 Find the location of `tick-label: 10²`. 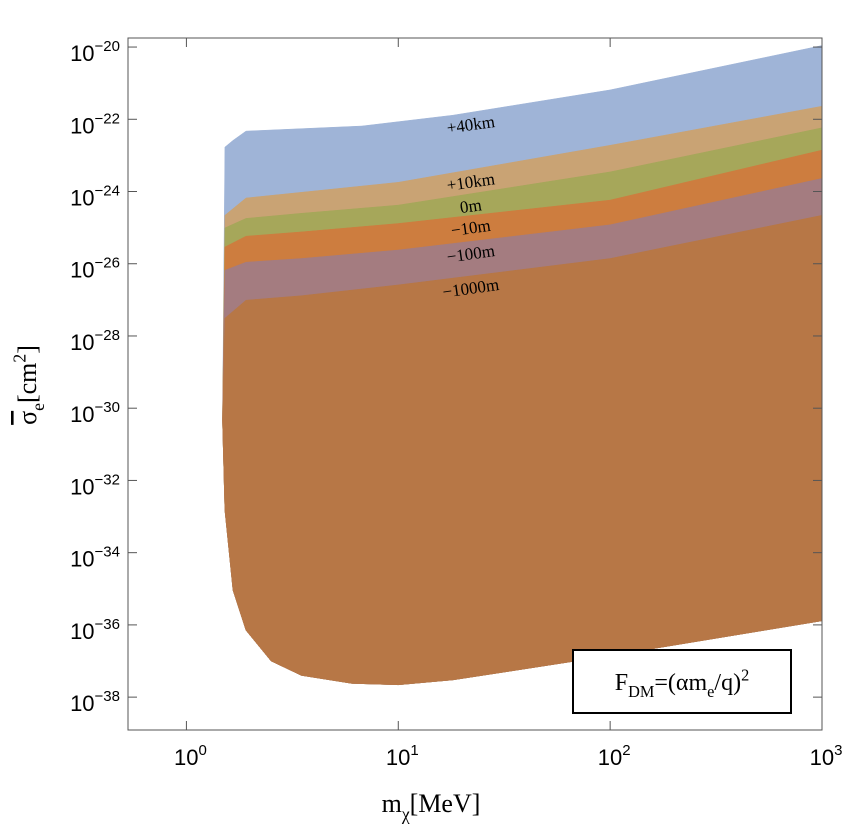

tick-label: 10² is located at coordinates (614, 756).